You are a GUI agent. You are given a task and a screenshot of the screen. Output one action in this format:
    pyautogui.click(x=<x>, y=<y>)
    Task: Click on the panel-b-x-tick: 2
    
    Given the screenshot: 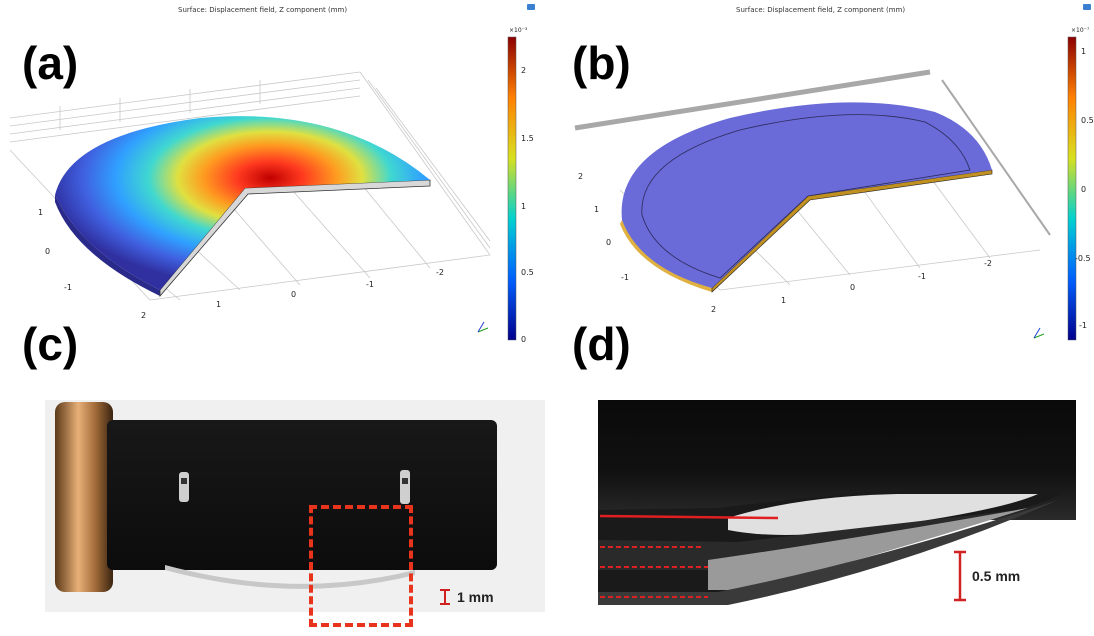 What is the action you would take?
    pyautogui.click(x=714, y=309)
    